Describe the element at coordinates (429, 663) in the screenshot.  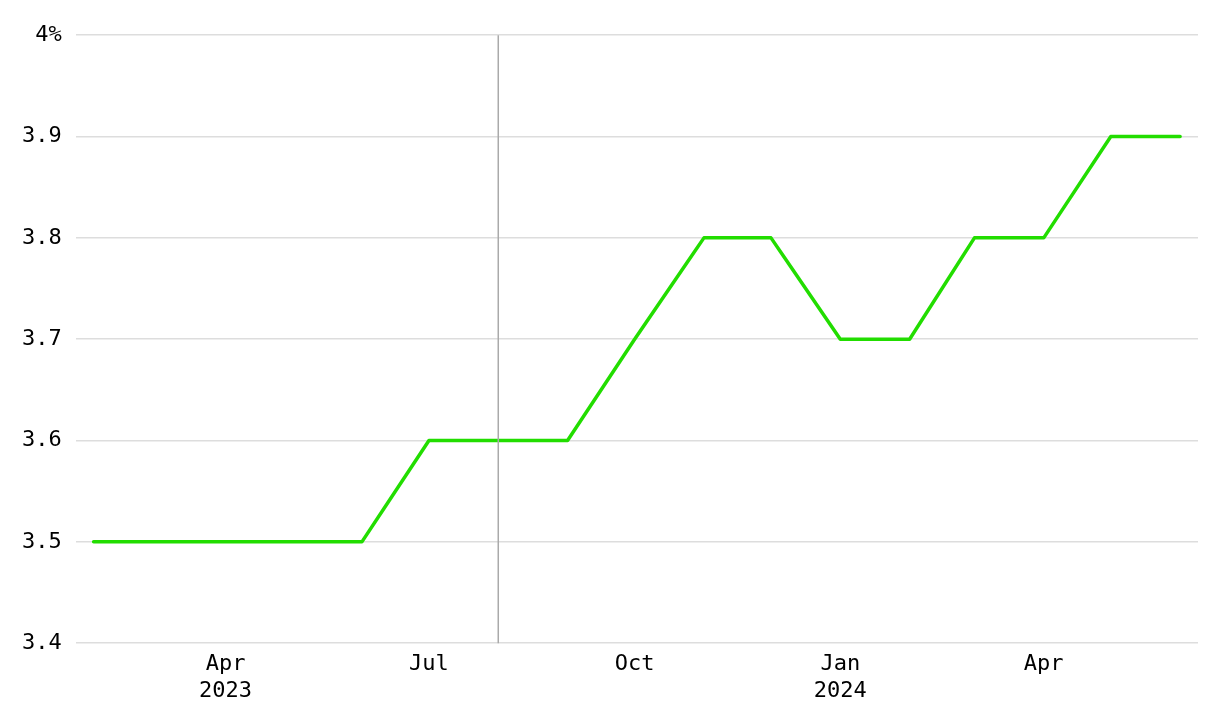
I see `x-tick-label: Jul` at that location.